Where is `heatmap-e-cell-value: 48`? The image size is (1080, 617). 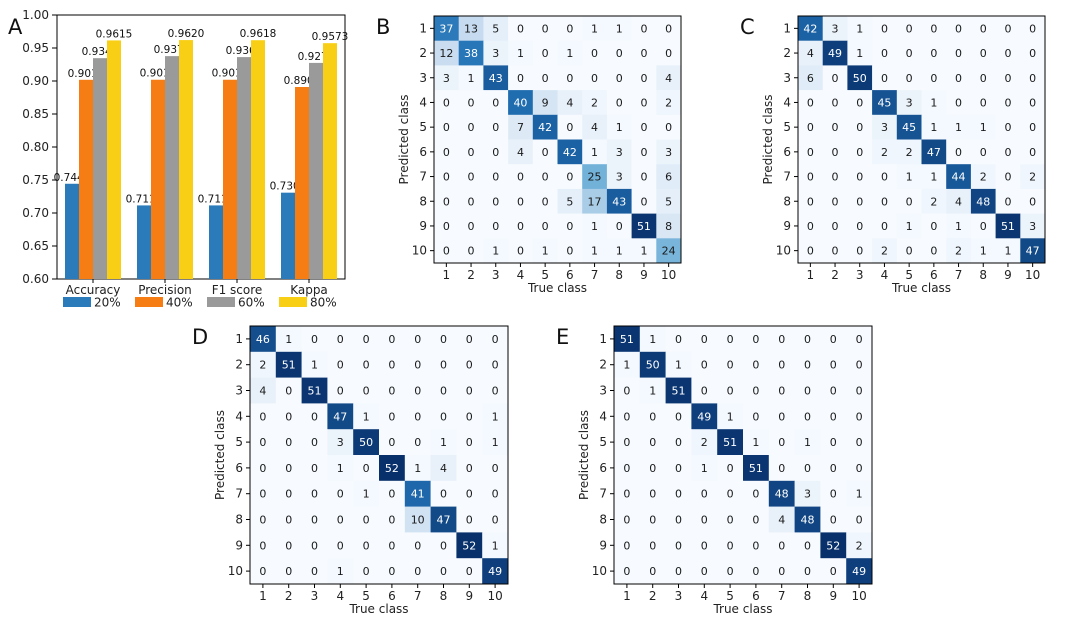
heatmap-e-cell-value: 48 is located at coordinates (782, 494).